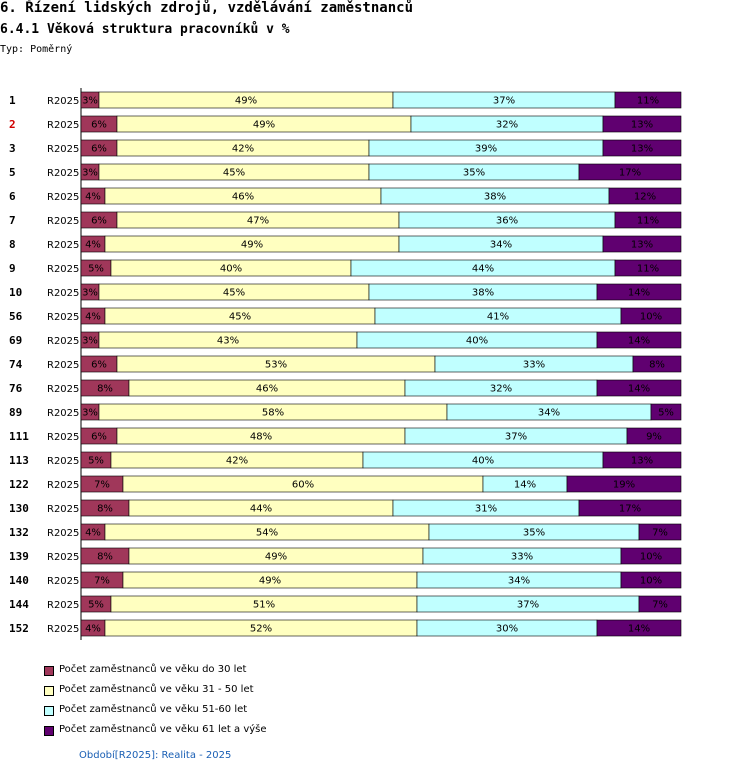  I want to click on data-label: 45%, so click(240, 317).